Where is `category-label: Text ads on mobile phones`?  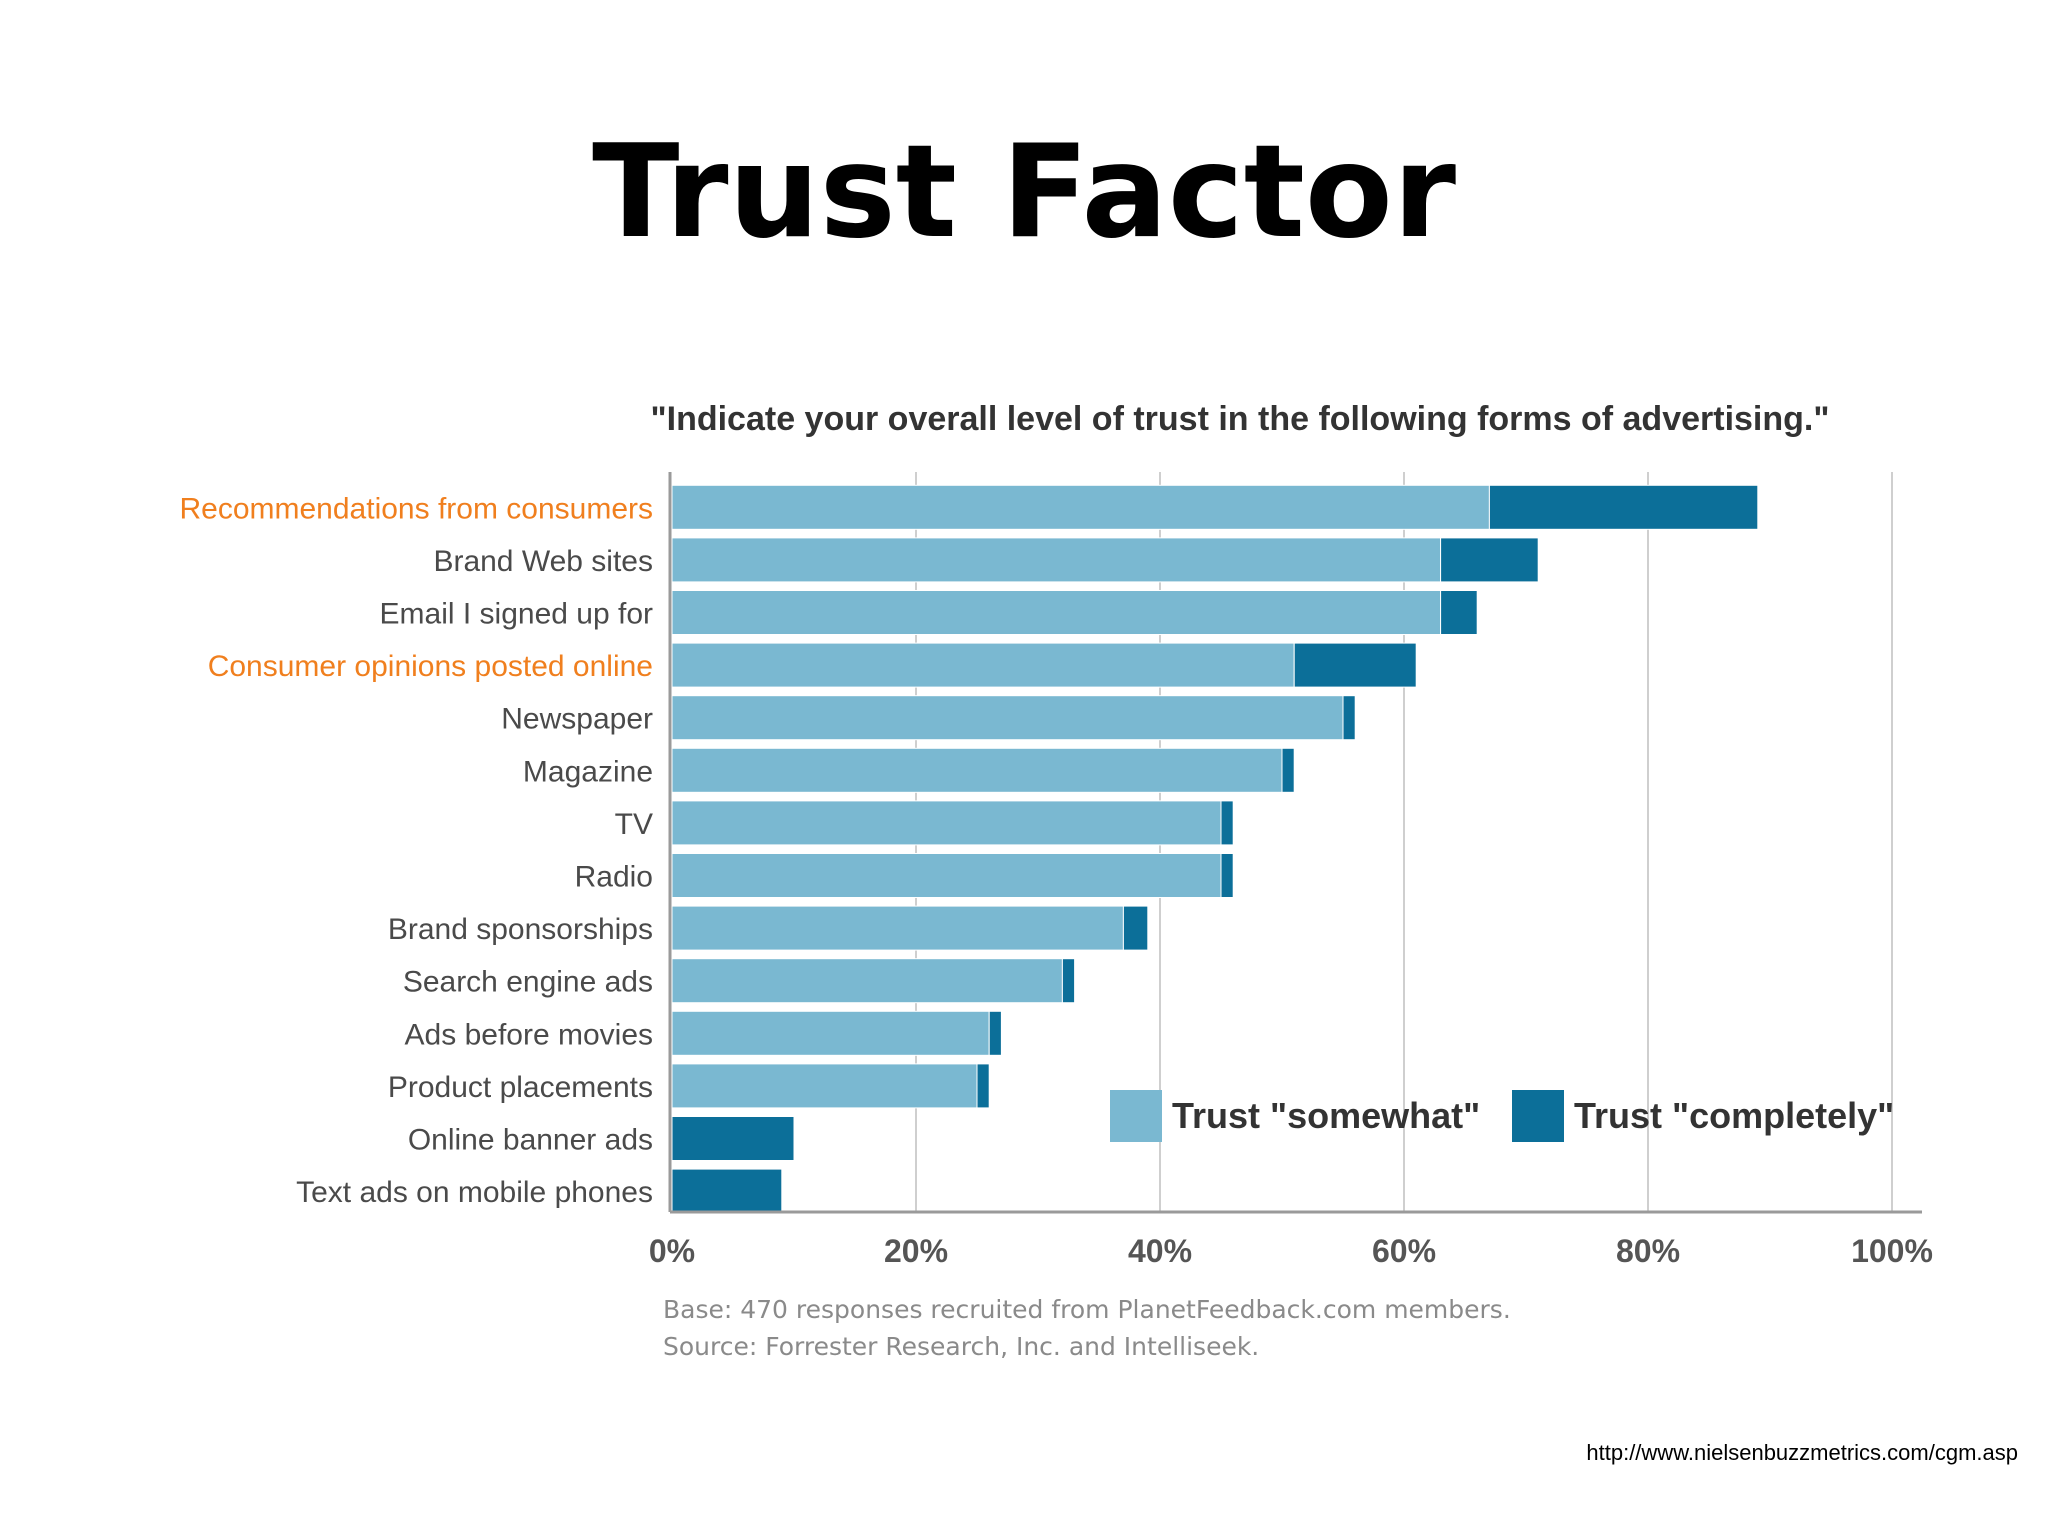 category-label: Text ads on mobile phones is located at coordinates (474, 1192).